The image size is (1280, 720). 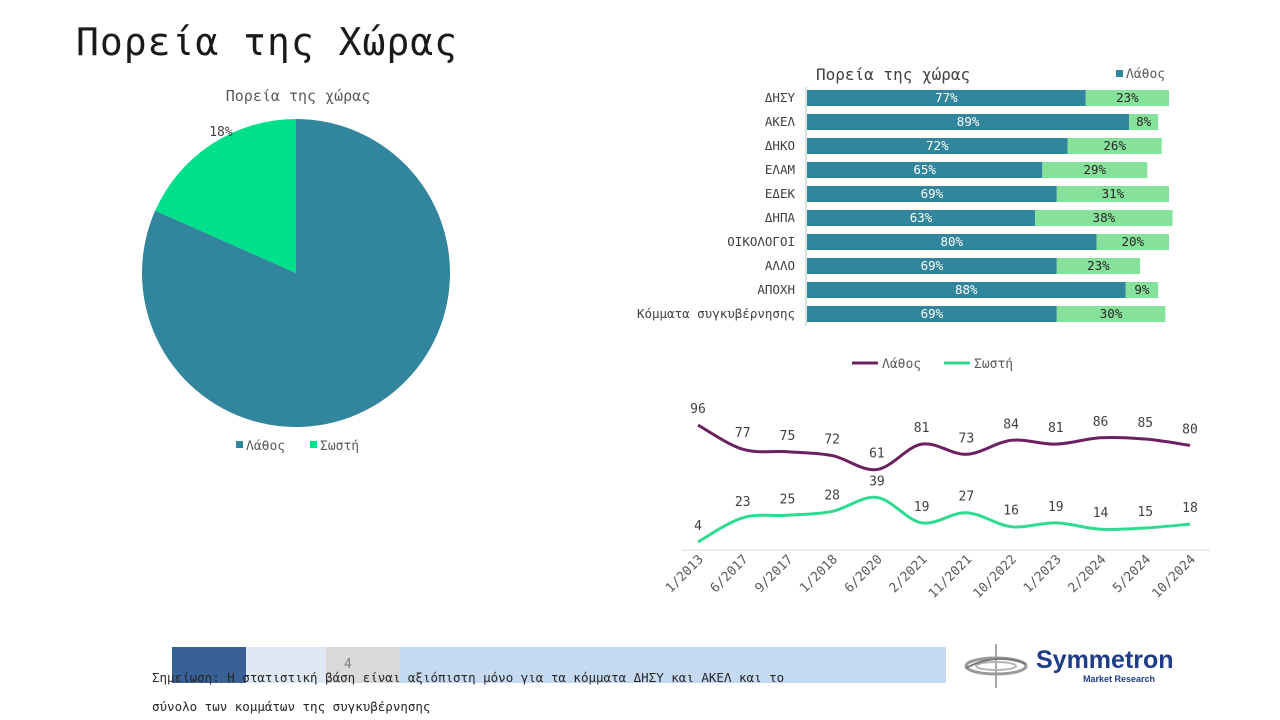 What do you see at coordinates (944, 519) in the screenshot?
I see `line-series-right` at bounding box center [944, 519].